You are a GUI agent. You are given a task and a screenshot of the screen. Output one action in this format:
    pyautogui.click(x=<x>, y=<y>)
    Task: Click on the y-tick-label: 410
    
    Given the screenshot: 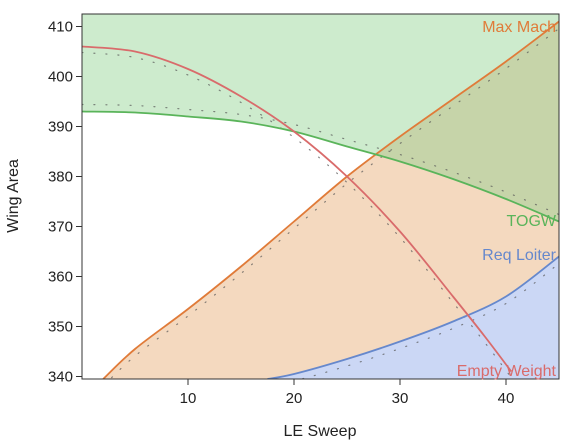 What is the action you would take?
    pyautogui.click(x=60, y=27)
    